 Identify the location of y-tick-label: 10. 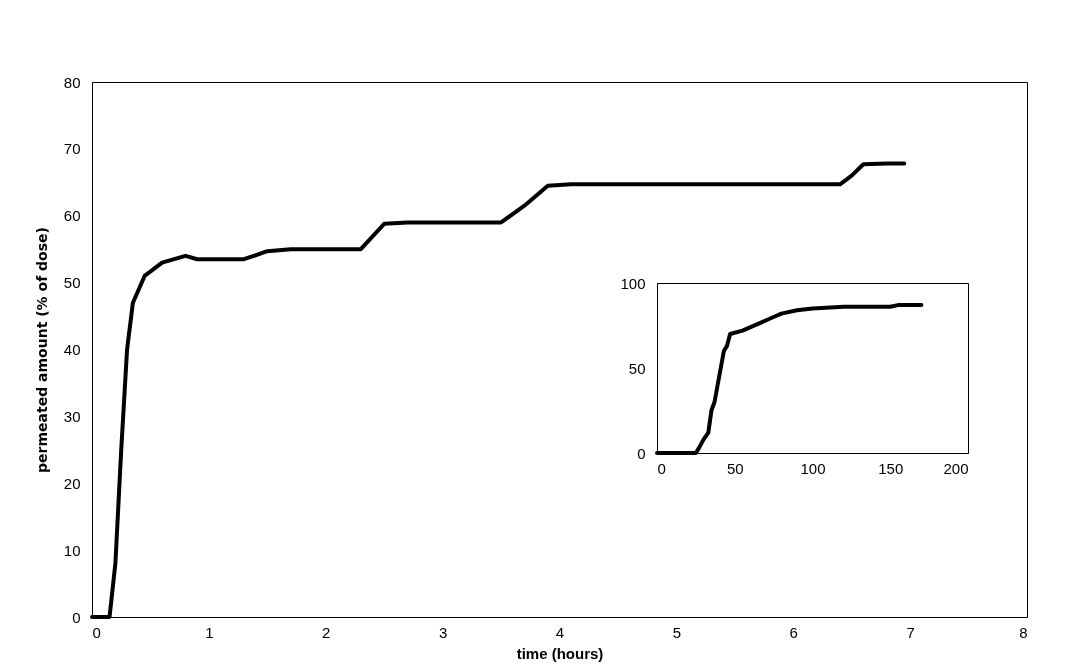
(72, 550).